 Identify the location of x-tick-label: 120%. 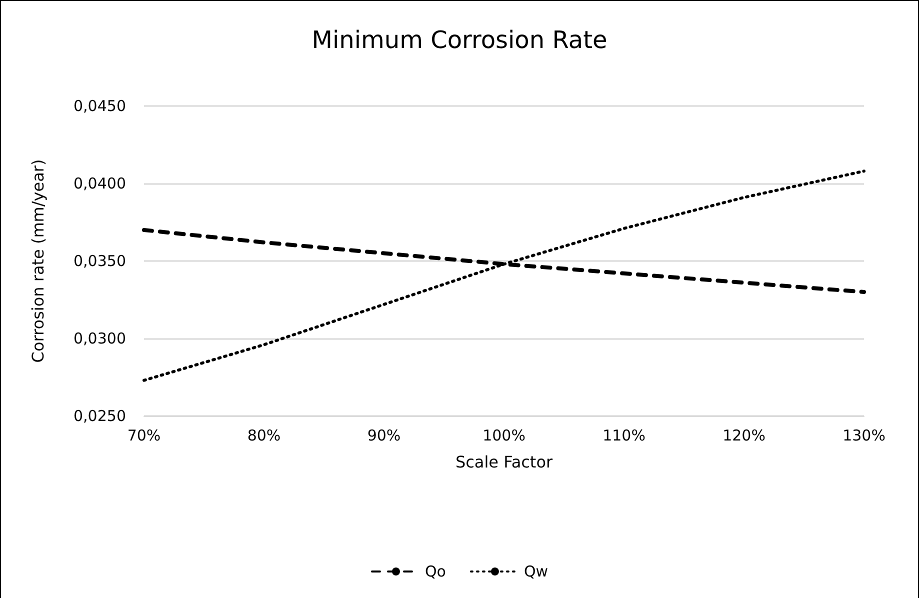
(744, 435).